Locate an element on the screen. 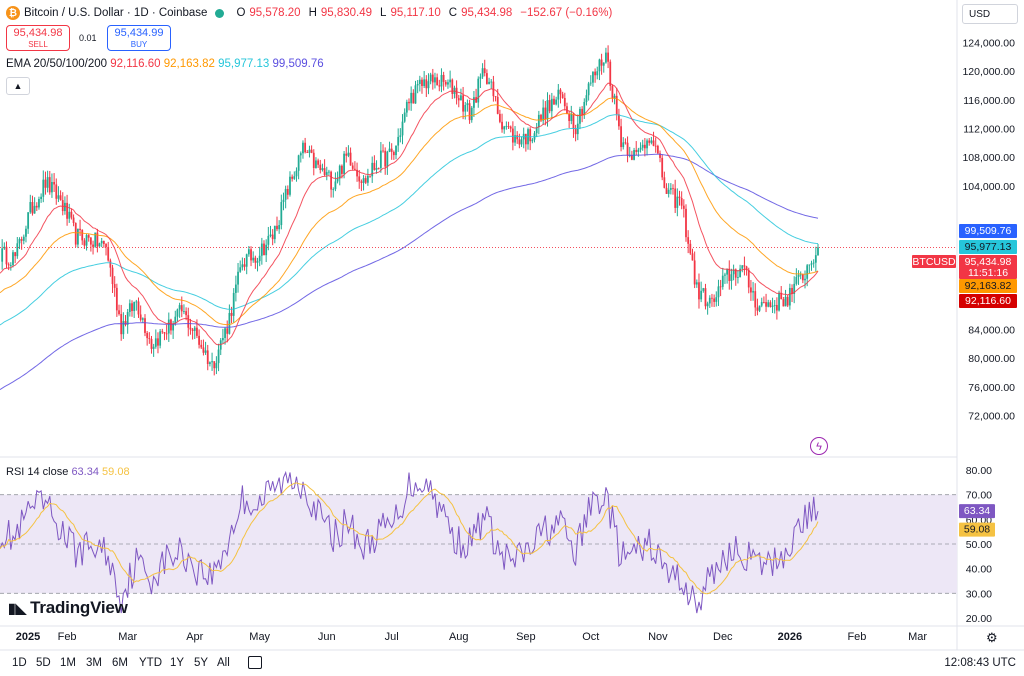 The width and height of the screenshot is (1024, 676). time-tick-label: Mar is located at coordinates (127, 637).